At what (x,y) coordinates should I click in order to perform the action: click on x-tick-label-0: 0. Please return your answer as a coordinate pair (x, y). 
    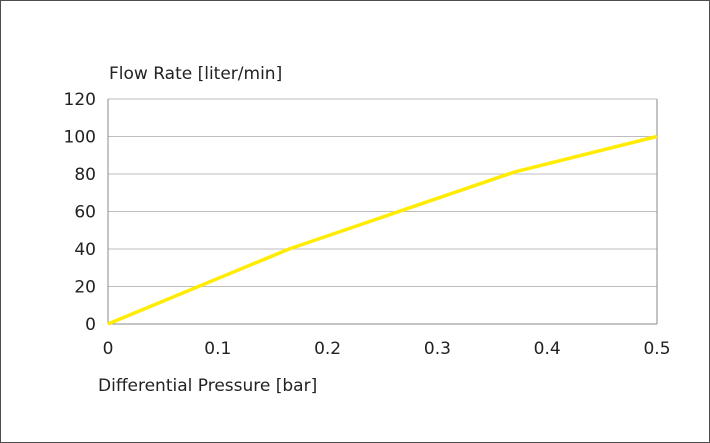
    Looking at the image, I should click on (108, 349).